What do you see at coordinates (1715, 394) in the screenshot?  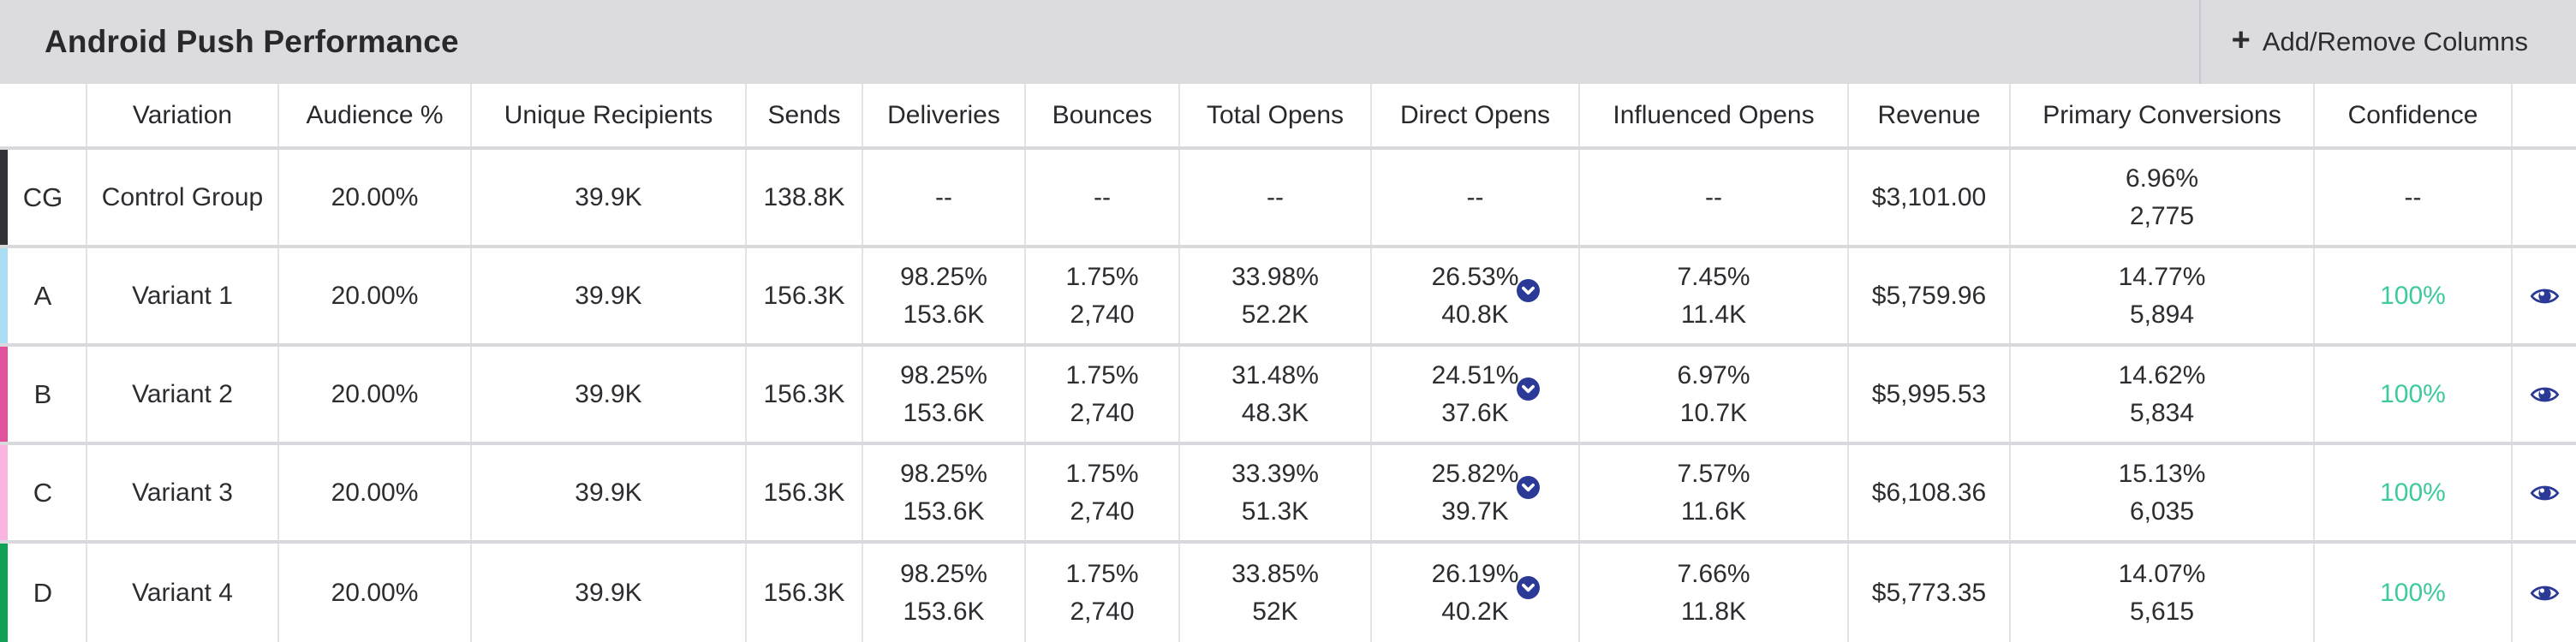 I see `influenced-opens-cell: 6.97% 10.7K` at bounding box center [1715, 394].